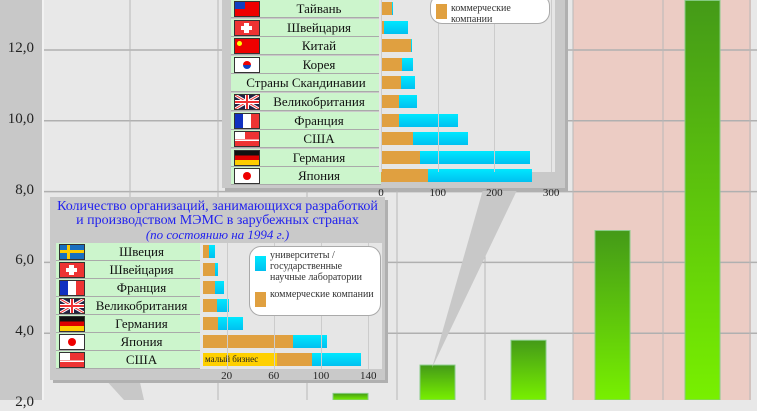 The height and width of the screenshot is (411, 757). I want to click on flag-cn-icon, so click(247, 46).